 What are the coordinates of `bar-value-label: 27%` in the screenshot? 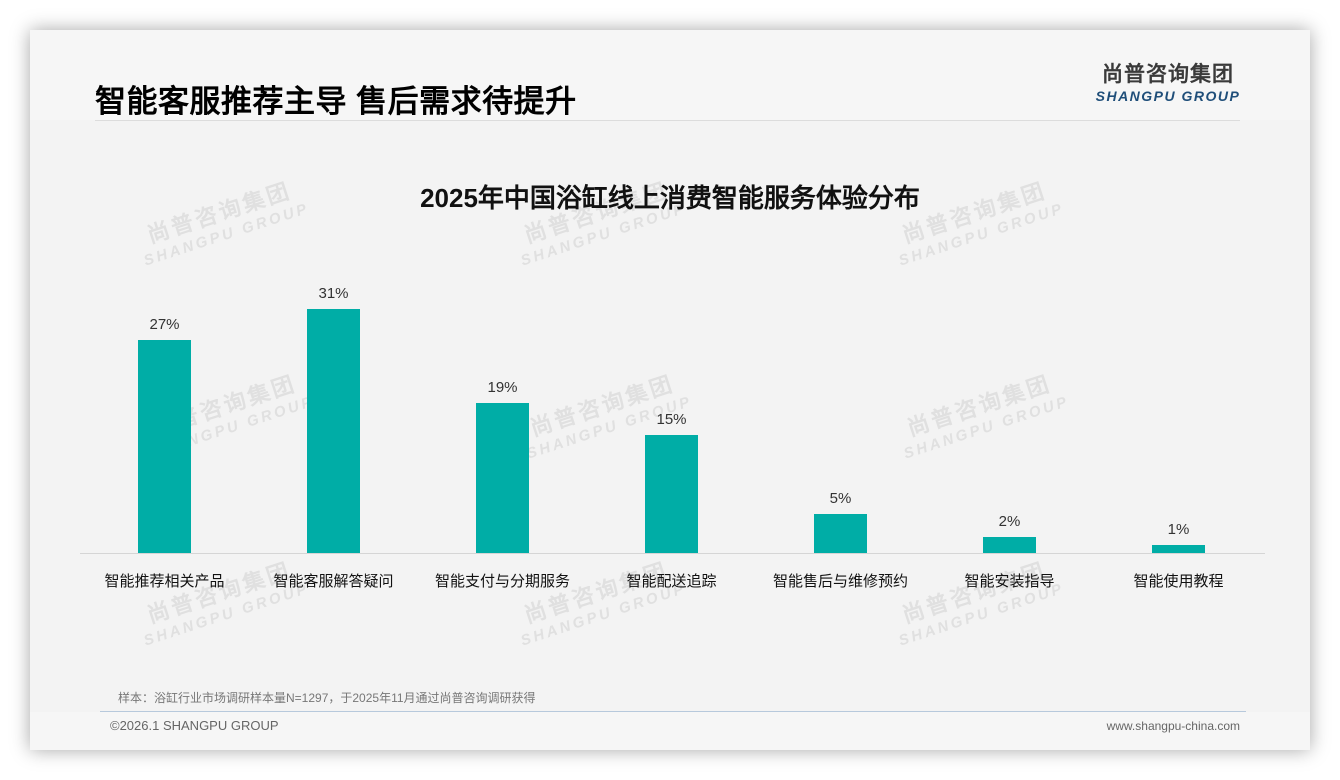 It's located at (164, 324).